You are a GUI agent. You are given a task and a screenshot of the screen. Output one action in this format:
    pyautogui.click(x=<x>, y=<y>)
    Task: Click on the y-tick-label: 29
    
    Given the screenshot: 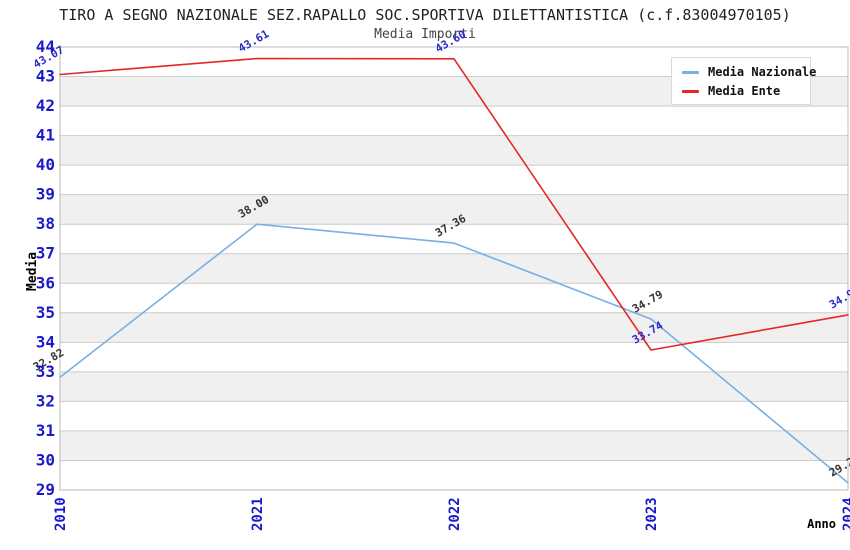 What is the action you would take?
    pyautogui.click(x=45, y=489)
    